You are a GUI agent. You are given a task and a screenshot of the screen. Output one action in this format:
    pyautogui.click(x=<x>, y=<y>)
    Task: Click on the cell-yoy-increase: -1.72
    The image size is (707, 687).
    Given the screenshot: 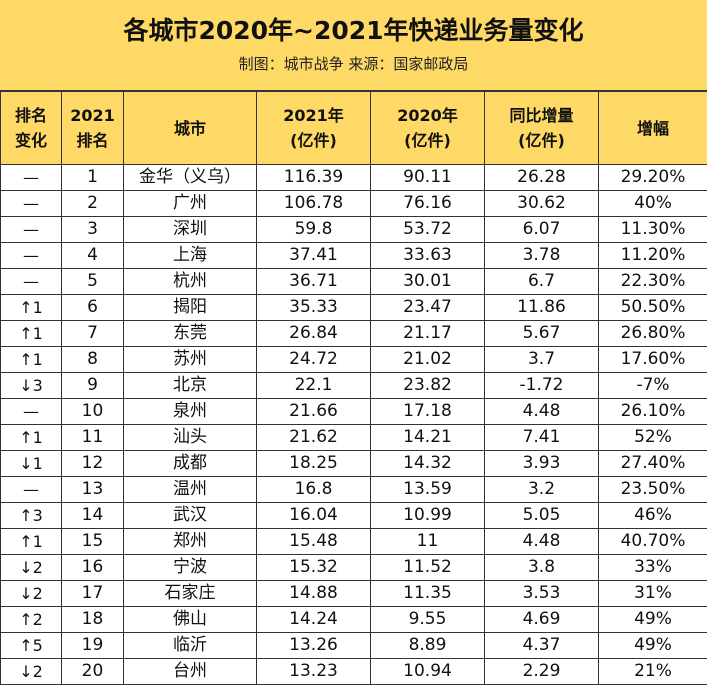 What is the action you would take?
    pyautogui.click(x=541, y=385)
    